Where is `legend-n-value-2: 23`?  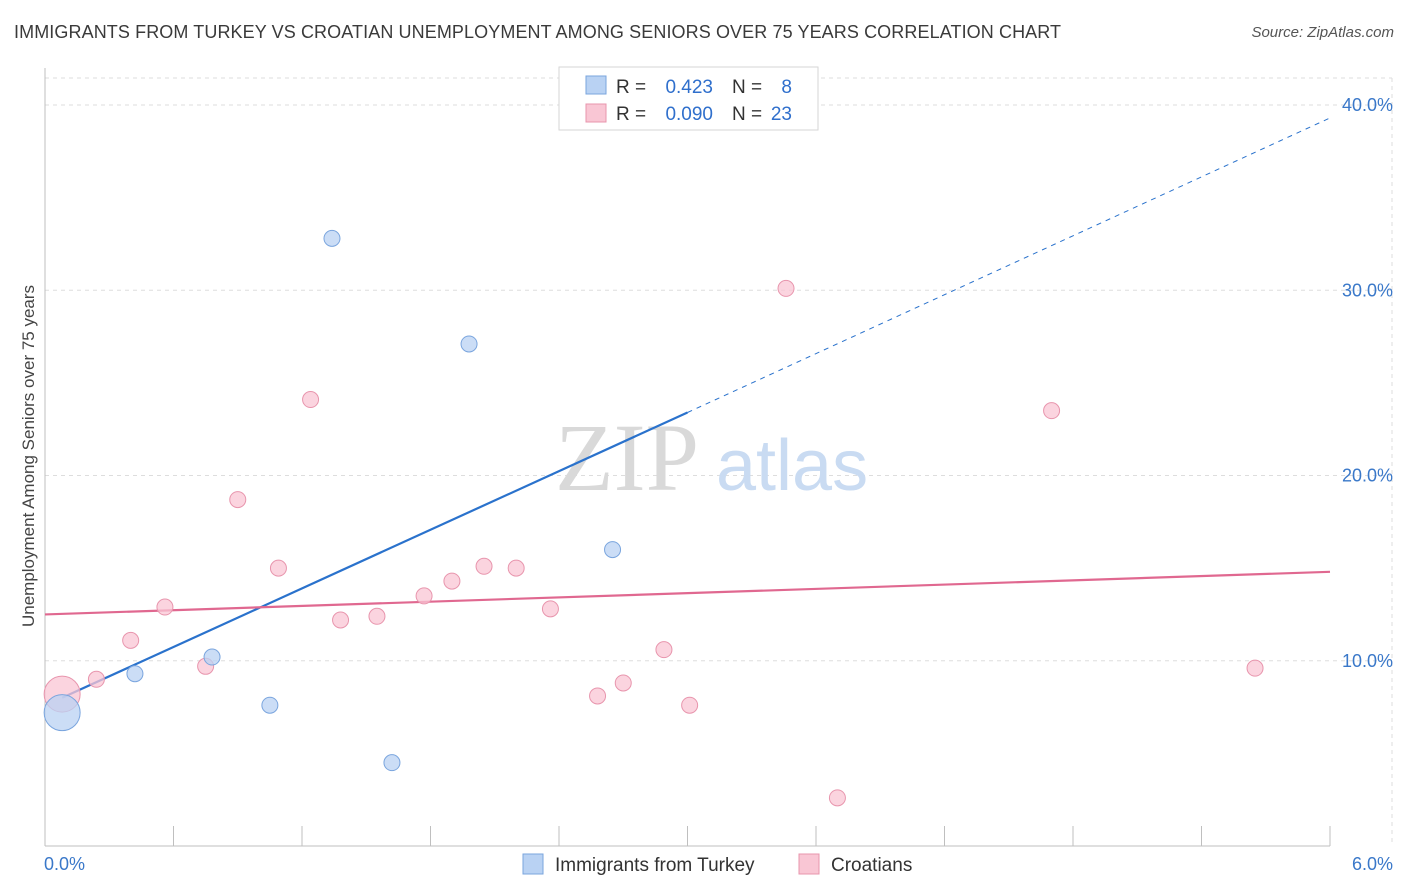 legend-n-value-2: 23 is located at coordinates (781, 114).